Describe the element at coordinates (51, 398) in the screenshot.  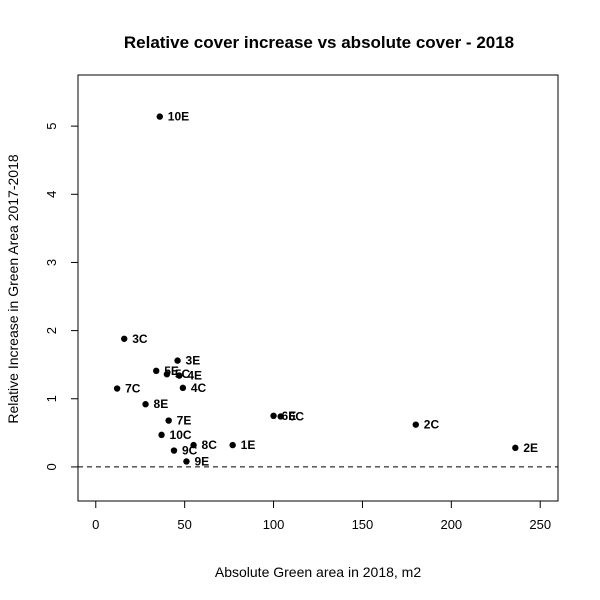
I see `y-tick-label: 1` at that location.